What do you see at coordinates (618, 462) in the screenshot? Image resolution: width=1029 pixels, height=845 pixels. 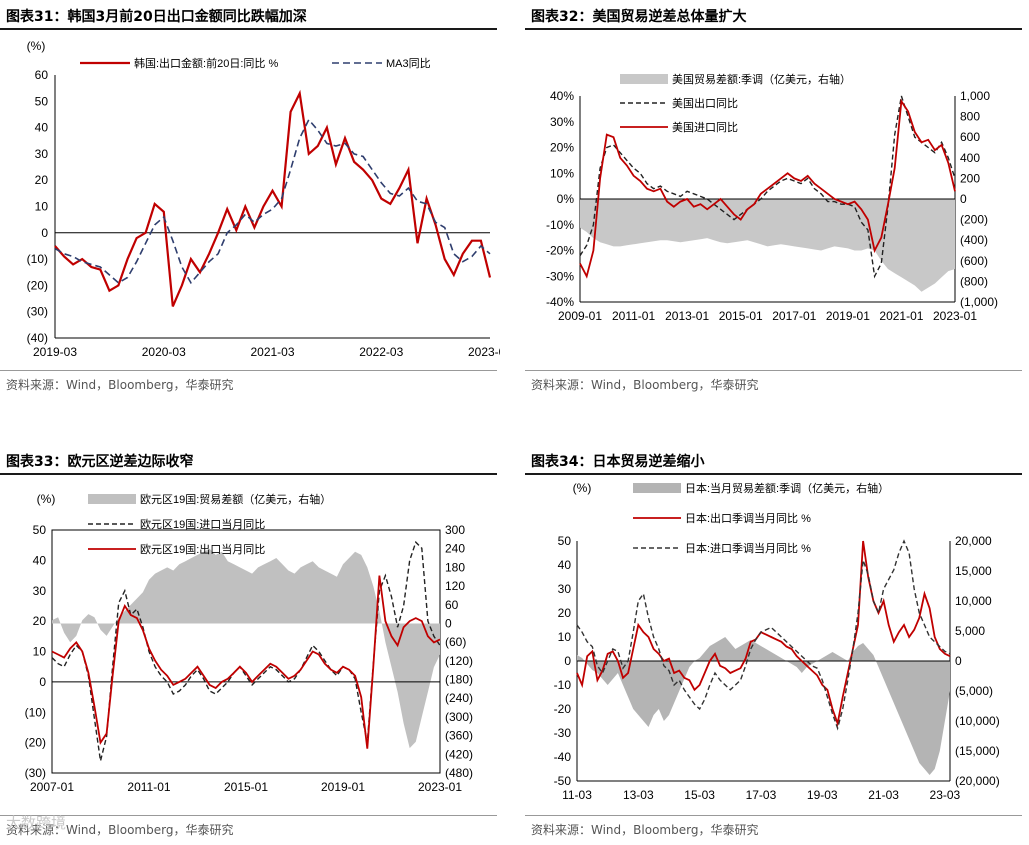 I see `panel-title: 图表34：日本贸易逆差缩小` at bounding box center [618, 462].